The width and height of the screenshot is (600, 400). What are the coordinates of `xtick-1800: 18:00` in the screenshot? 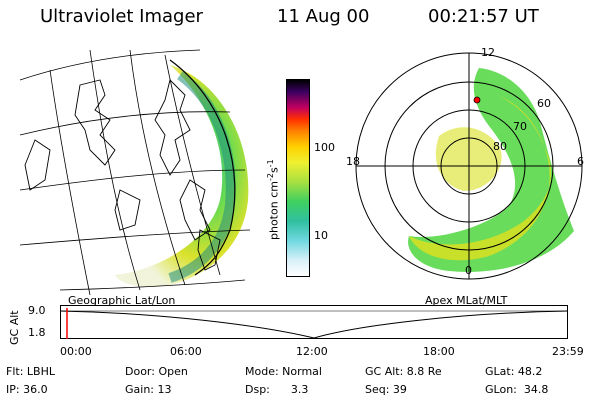 It's located at (439, 351).